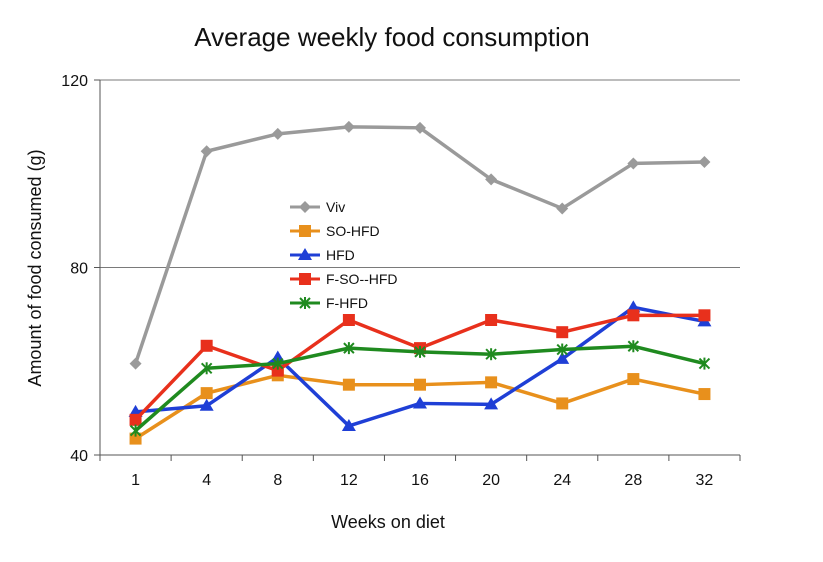 This screenshot has height=562, width=823. I want to click on x-tick-label: 8, so click(277, 480).